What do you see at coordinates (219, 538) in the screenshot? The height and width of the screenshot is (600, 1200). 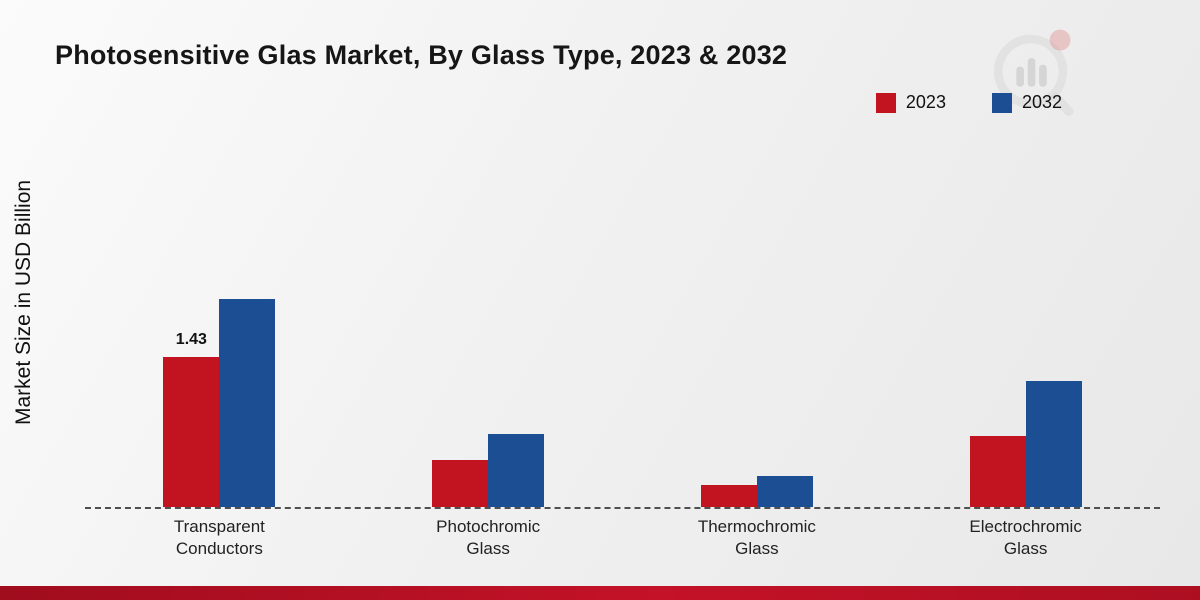 I see `category-label: Transparent Conductors` at bounding box center [219, 538].